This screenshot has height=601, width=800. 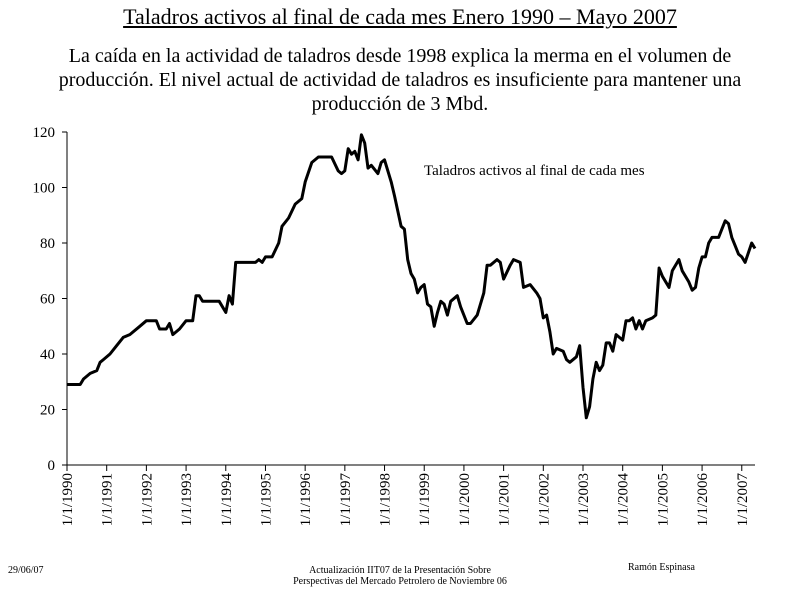 What do you see at coordinates (743, 500) in the screenshot?
I see `x-tick-label: 1/1/2007` at bounding box center [743, 500].